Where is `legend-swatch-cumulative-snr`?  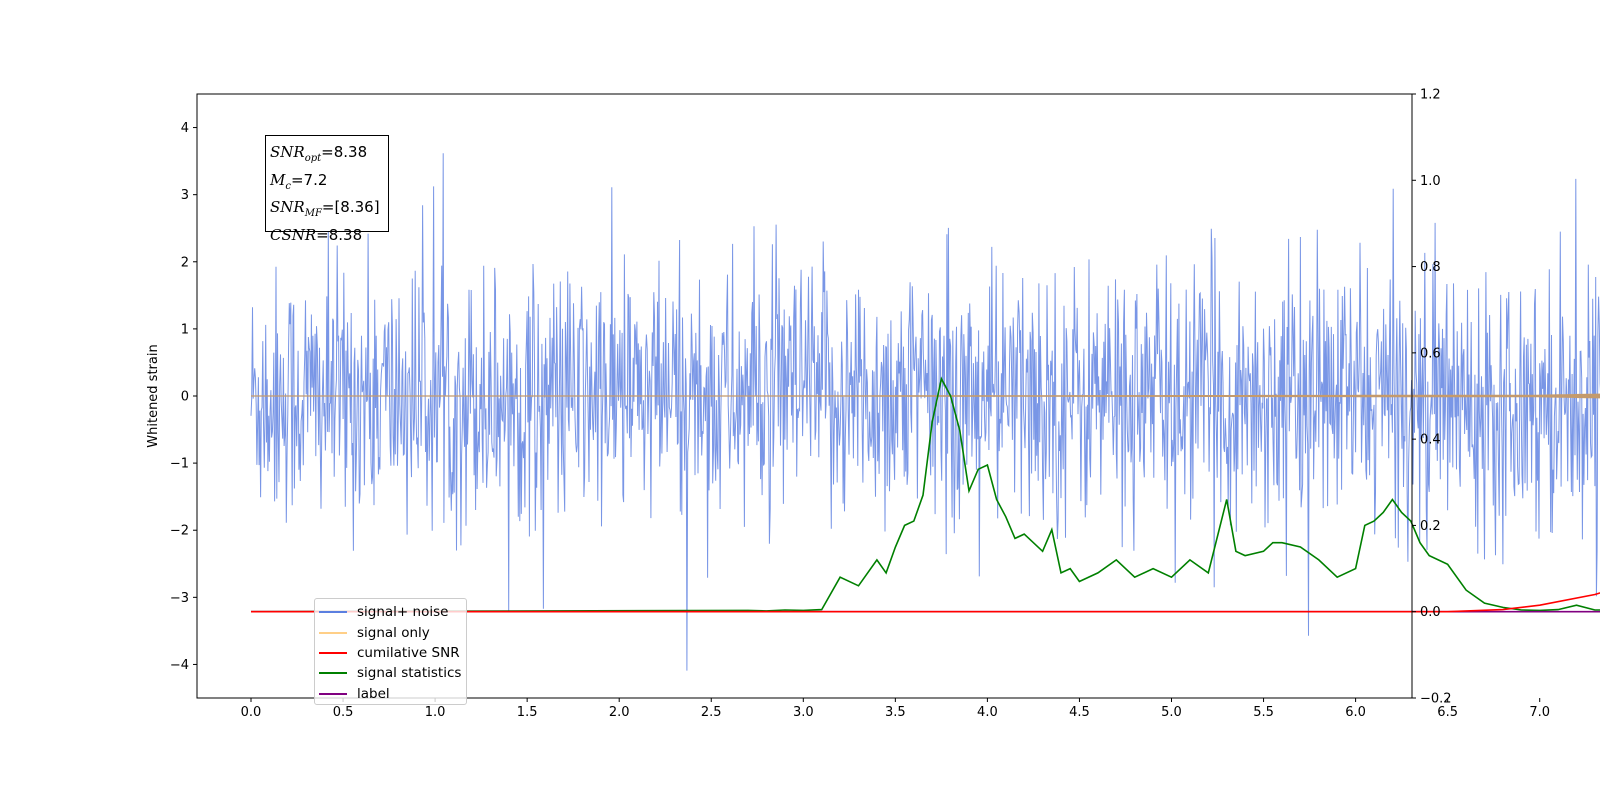
legend-swatch-cumulative-snr is located at coordinates (333, 652).